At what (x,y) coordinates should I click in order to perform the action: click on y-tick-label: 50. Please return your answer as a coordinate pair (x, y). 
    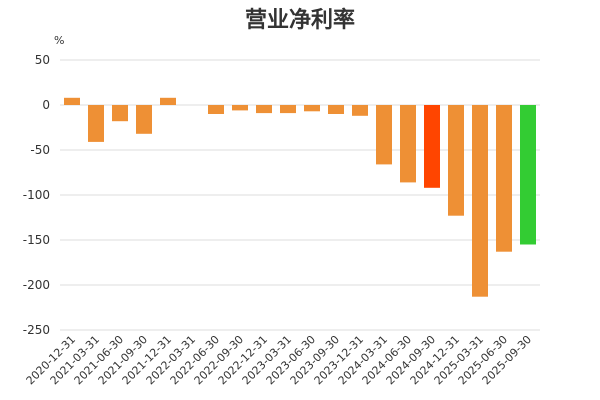
    Looking at the image, I should click on (42, 60).